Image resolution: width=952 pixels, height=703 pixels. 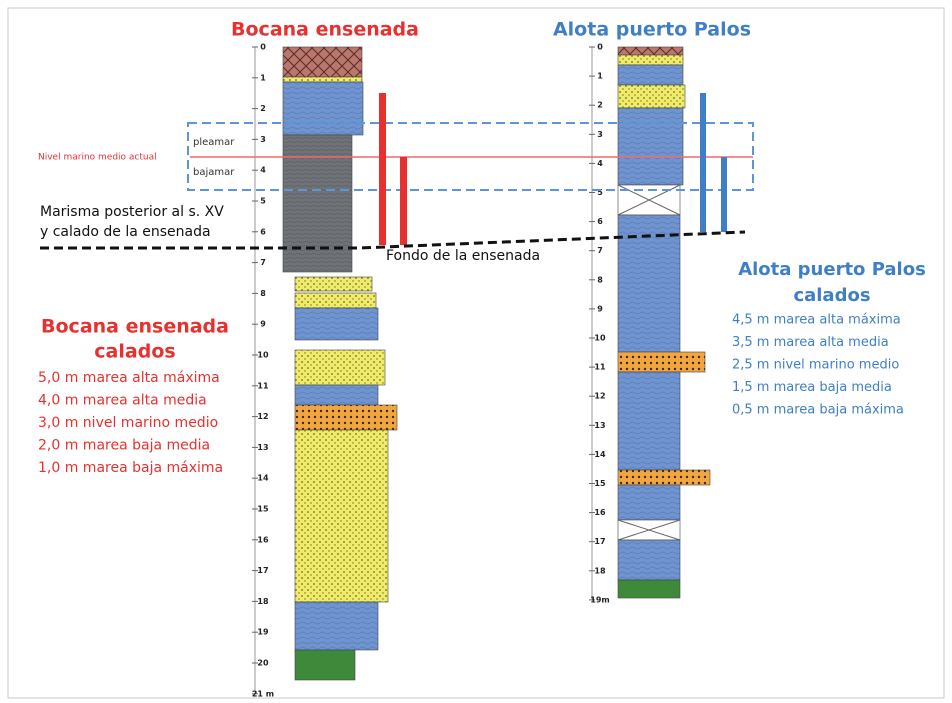 I want to click on marsh-text: Marisma posterior al s. XV, so click(x=132, y=212).